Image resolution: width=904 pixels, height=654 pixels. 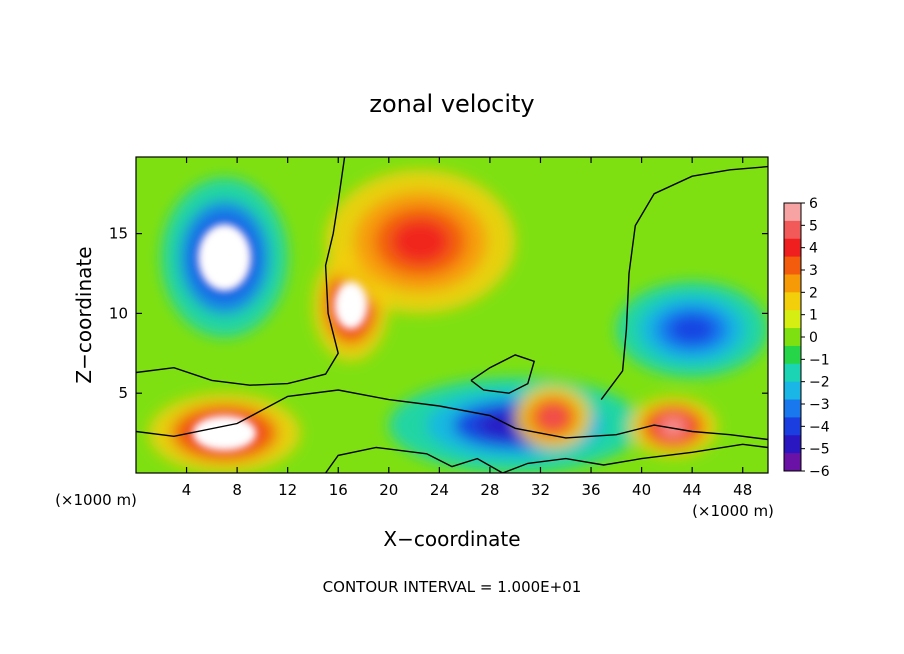 I want to click on colorbar-tick-label-10: −4, so click(x=819, y=427).